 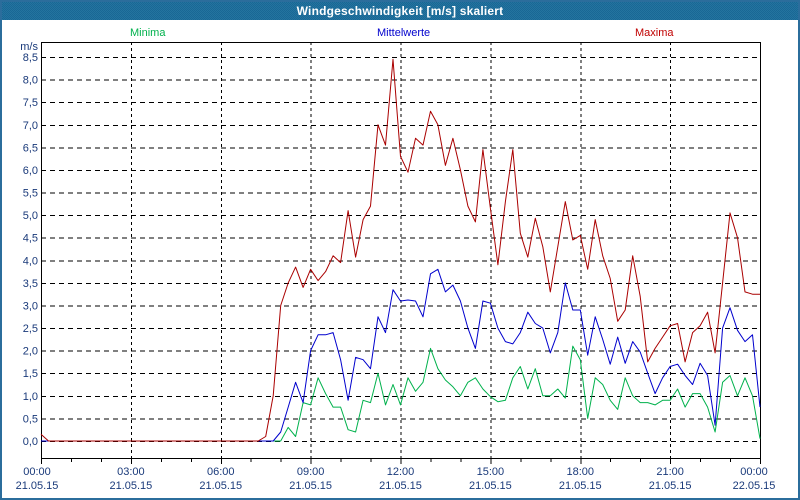 I want to click on y-tick-label: 5,0, so click(x=30, y=216).